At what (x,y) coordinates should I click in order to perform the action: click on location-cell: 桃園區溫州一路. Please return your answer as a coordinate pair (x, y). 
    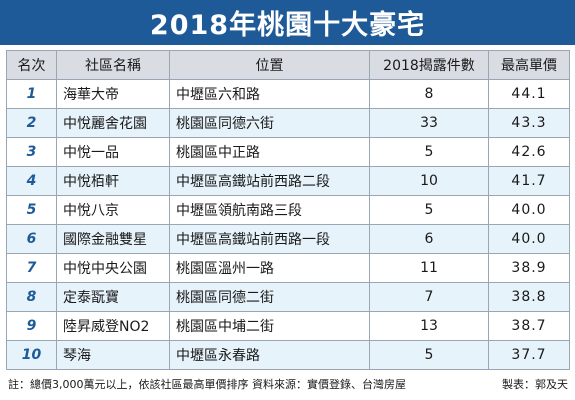
    Looking at the image, I should click on (269, 268).